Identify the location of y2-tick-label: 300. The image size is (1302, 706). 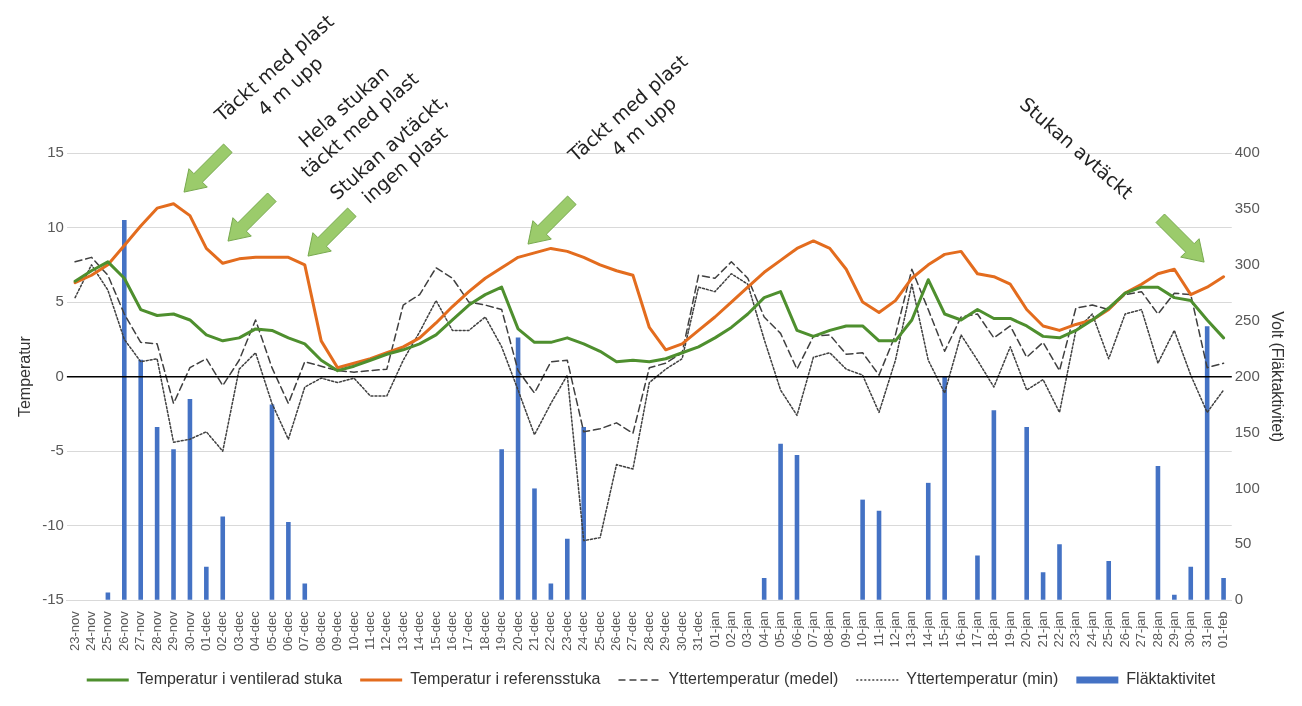
(1247, 263).